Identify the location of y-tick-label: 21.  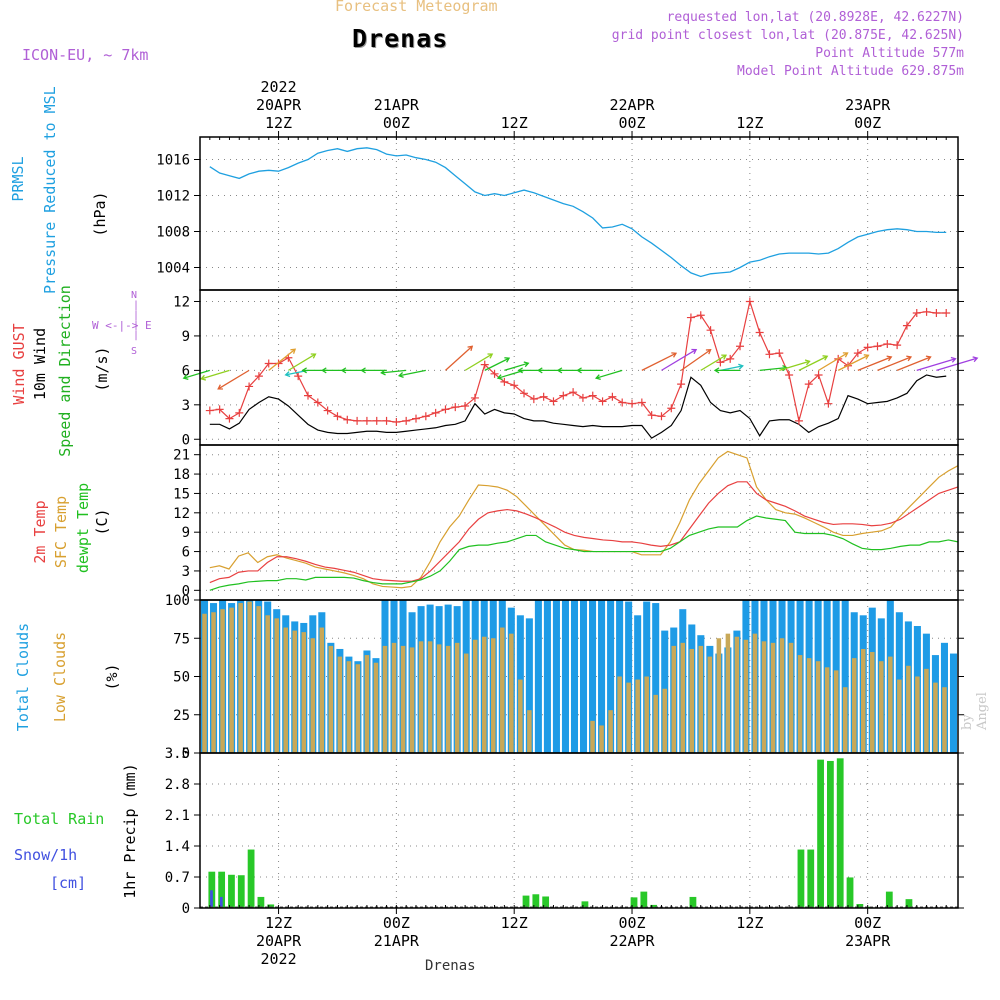
(181, 456).